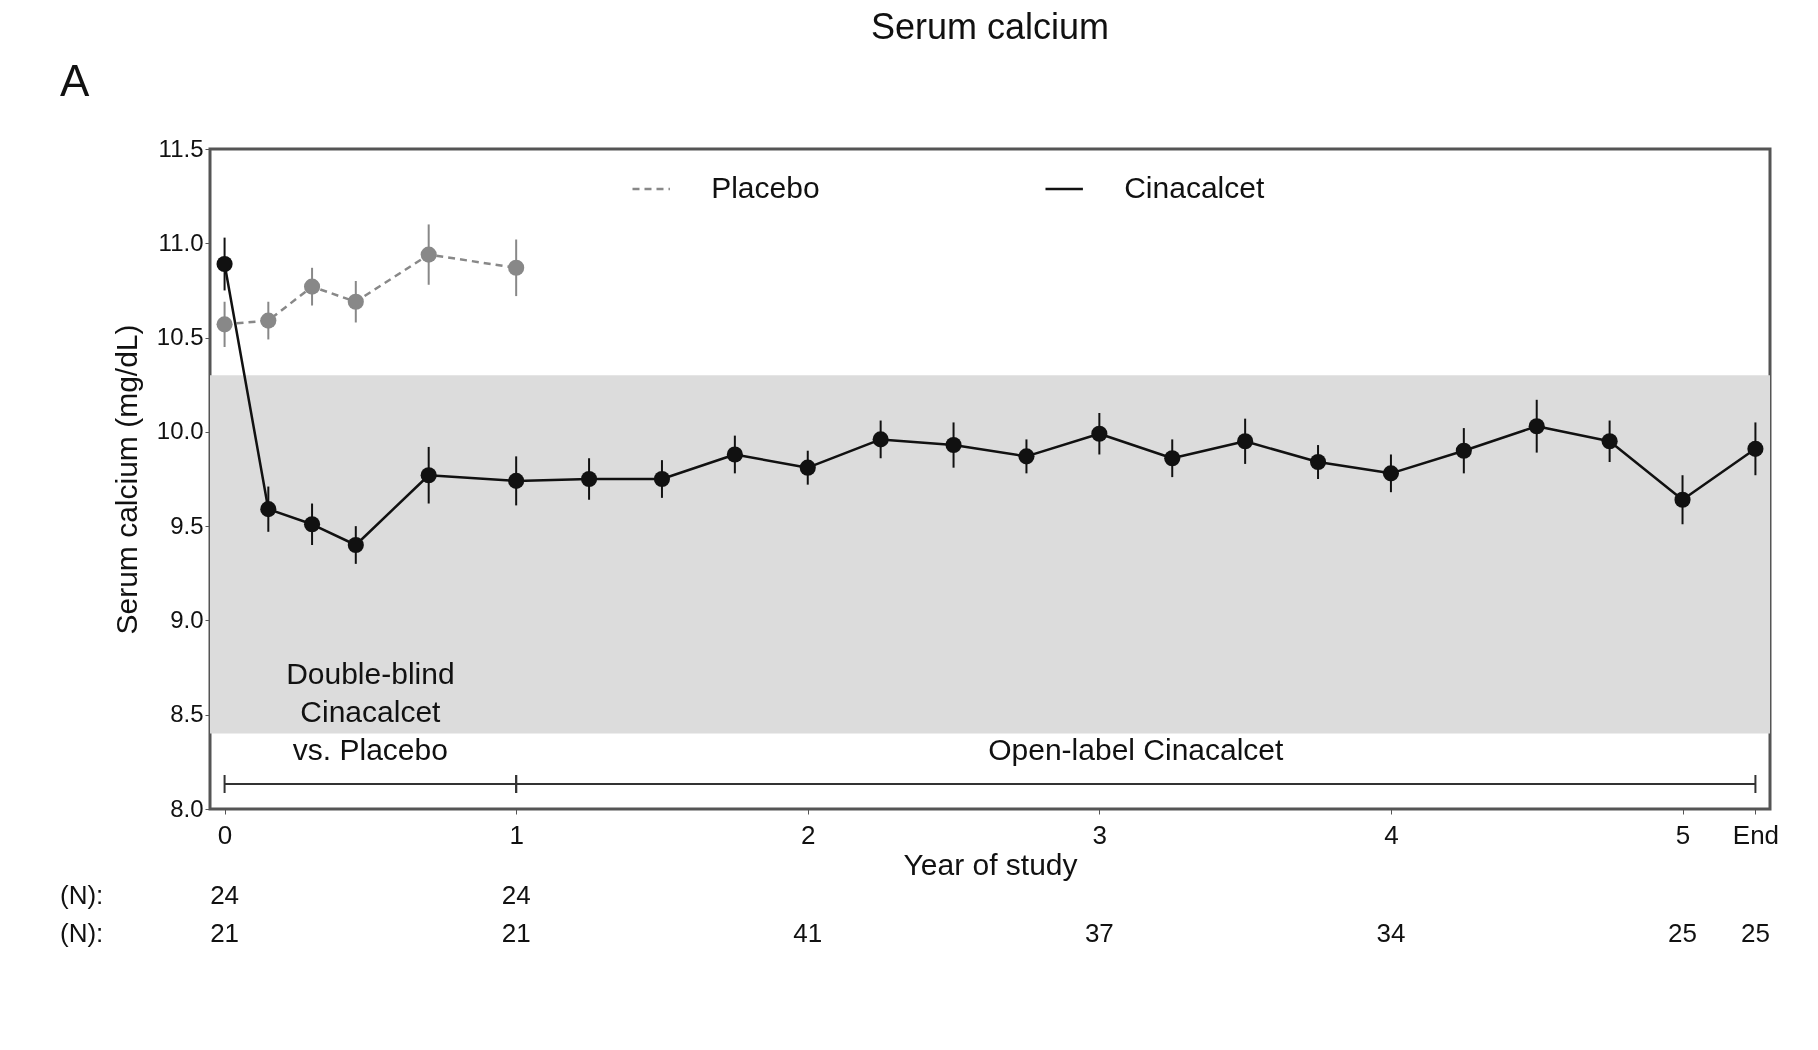  Describe the element at coordinates (180, 337) in the screenshot. I see `y-tick-label: 10.5` at that location.